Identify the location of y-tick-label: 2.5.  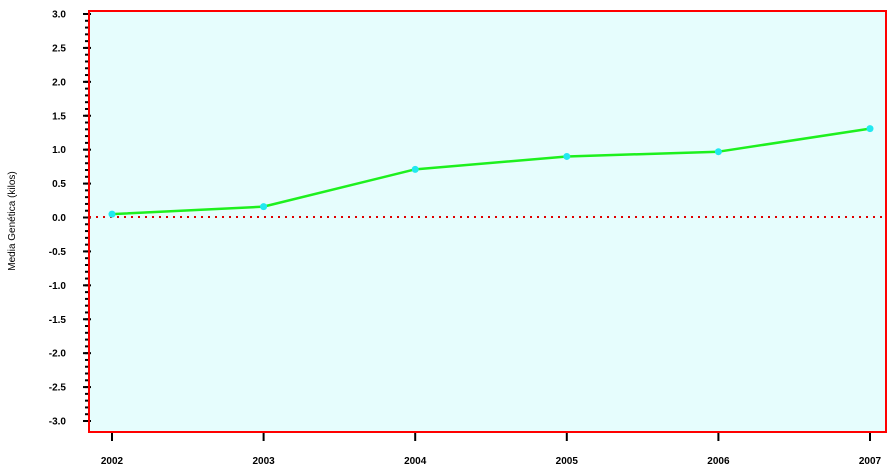
(59, 48).